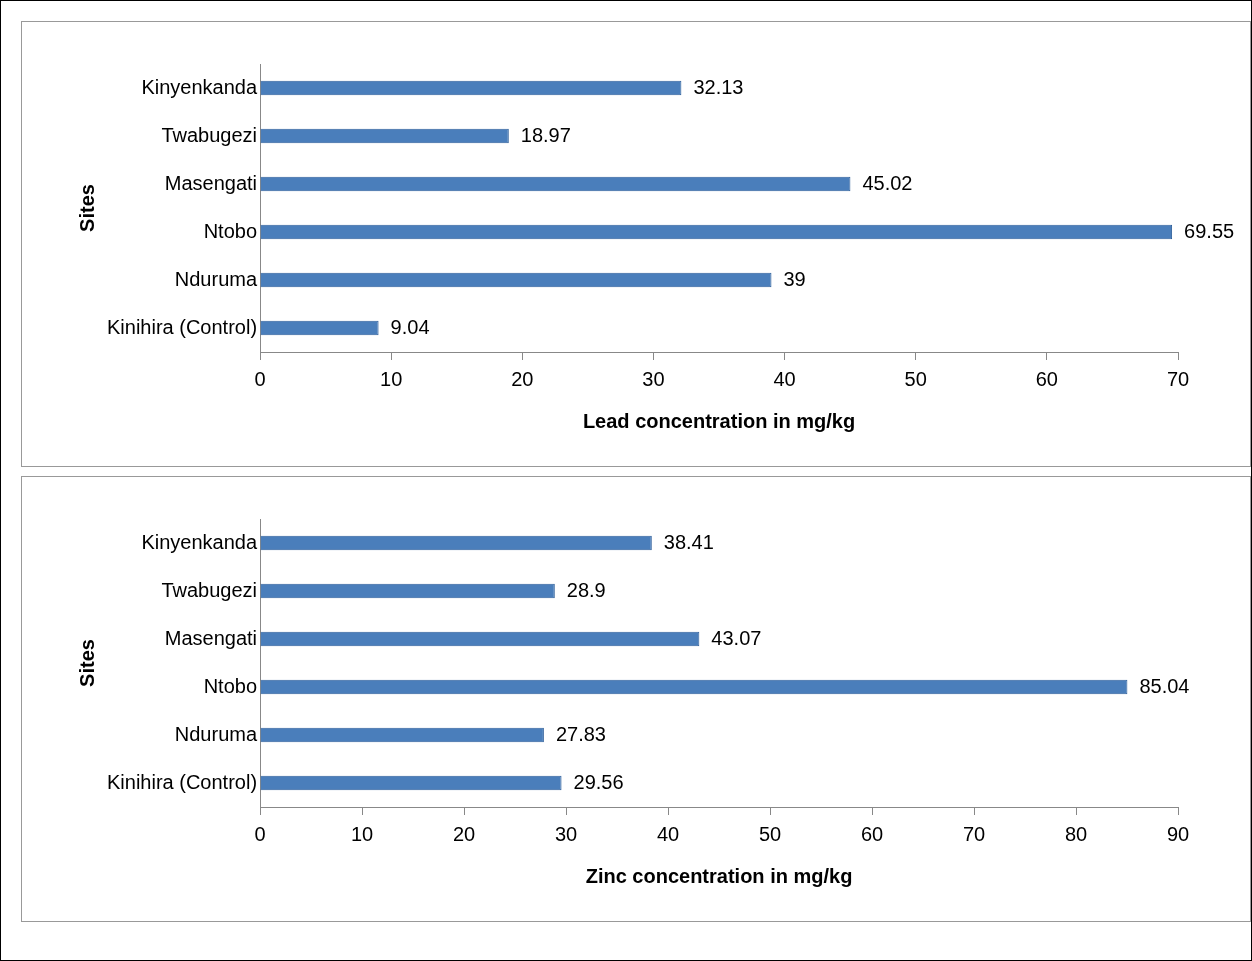 The image size is (1252, 961). Describe the element at coordinates (794, 278) in the screenshot. I see `data-label: 39` at that location.